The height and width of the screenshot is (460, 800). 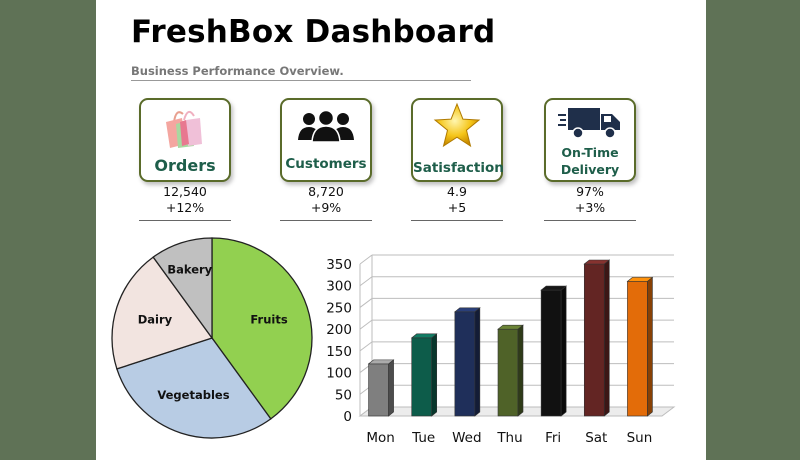 What do you see at coordinates (339, 287) in the screenshot?
I see `y-tick-label: 300` at bounding box center [339, 287].